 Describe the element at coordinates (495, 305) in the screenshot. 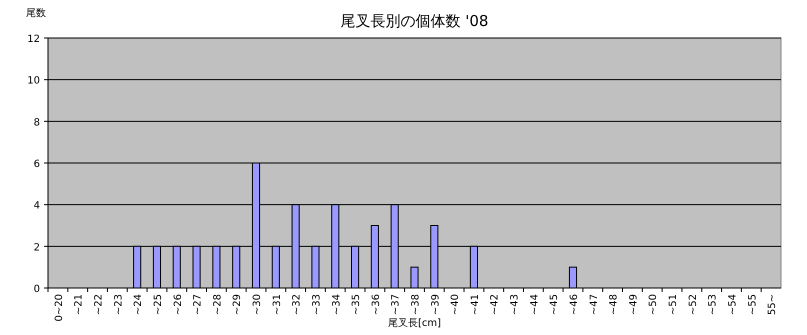

I see `x-tick-label: ~42` at that location.